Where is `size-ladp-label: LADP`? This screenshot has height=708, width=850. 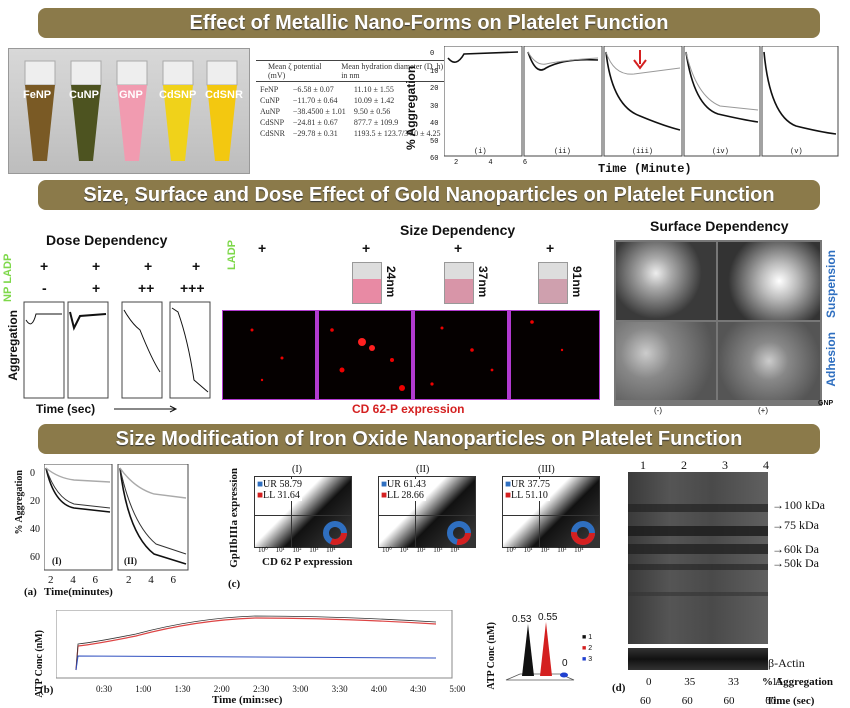
size-ladp-label: LADP is located at coordinates (232, 255).